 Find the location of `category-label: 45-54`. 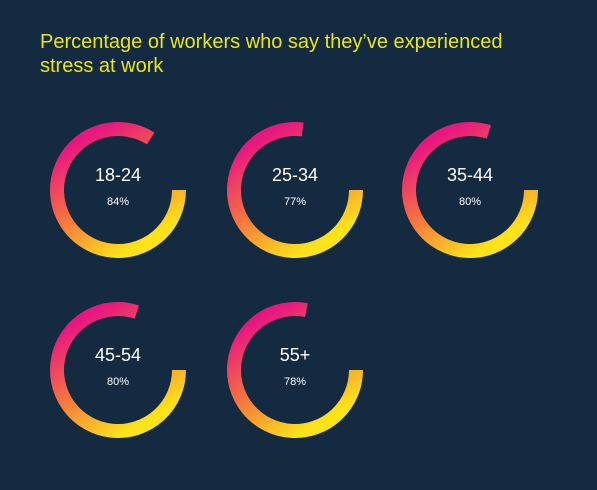

category-label: 45-54 is located at coordinates (118, 355).